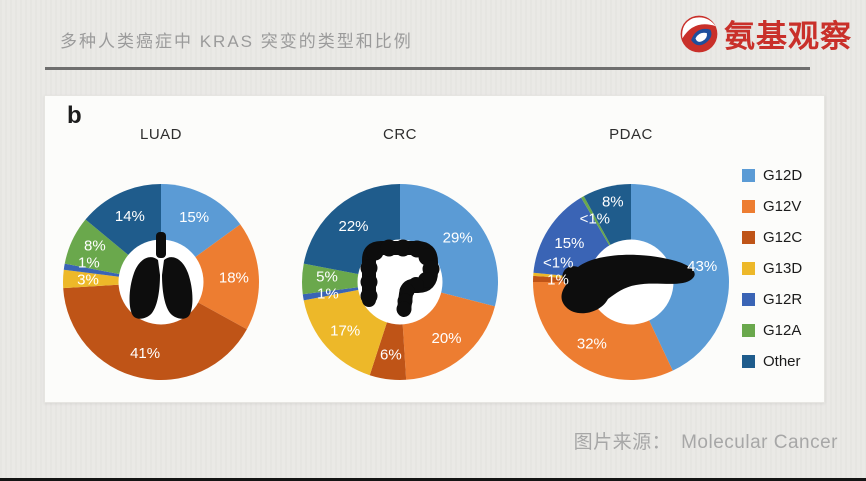 Image resolution: width=866 pixels, height=481 pixels. What do you see at coordinates (130, 216) in the screenshot?
I see `slice-label: 14%` at bounding box center [130, 216].